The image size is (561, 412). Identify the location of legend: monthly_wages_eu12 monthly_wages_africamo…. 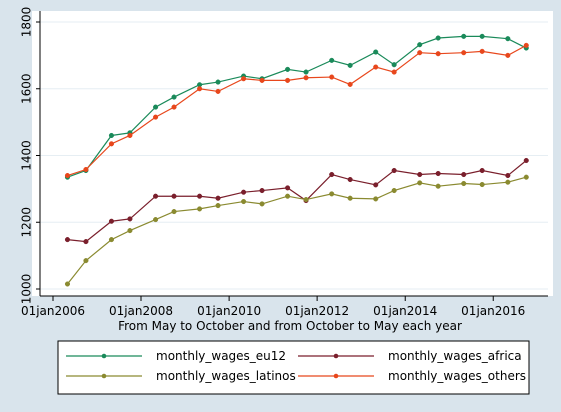
(293, 367).